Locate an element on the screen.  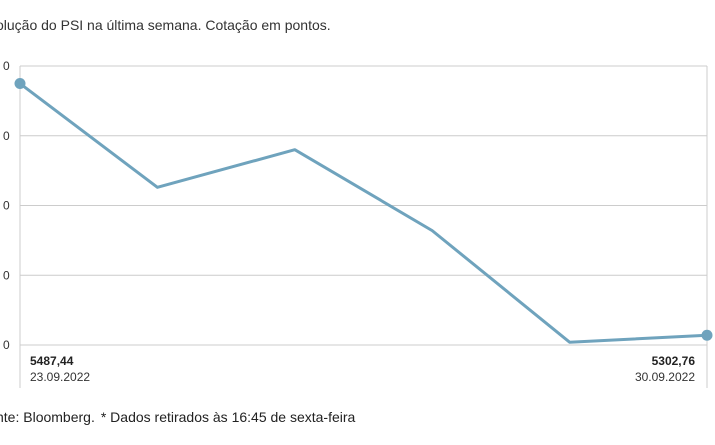
start-point is located at coordinates (20, 84).